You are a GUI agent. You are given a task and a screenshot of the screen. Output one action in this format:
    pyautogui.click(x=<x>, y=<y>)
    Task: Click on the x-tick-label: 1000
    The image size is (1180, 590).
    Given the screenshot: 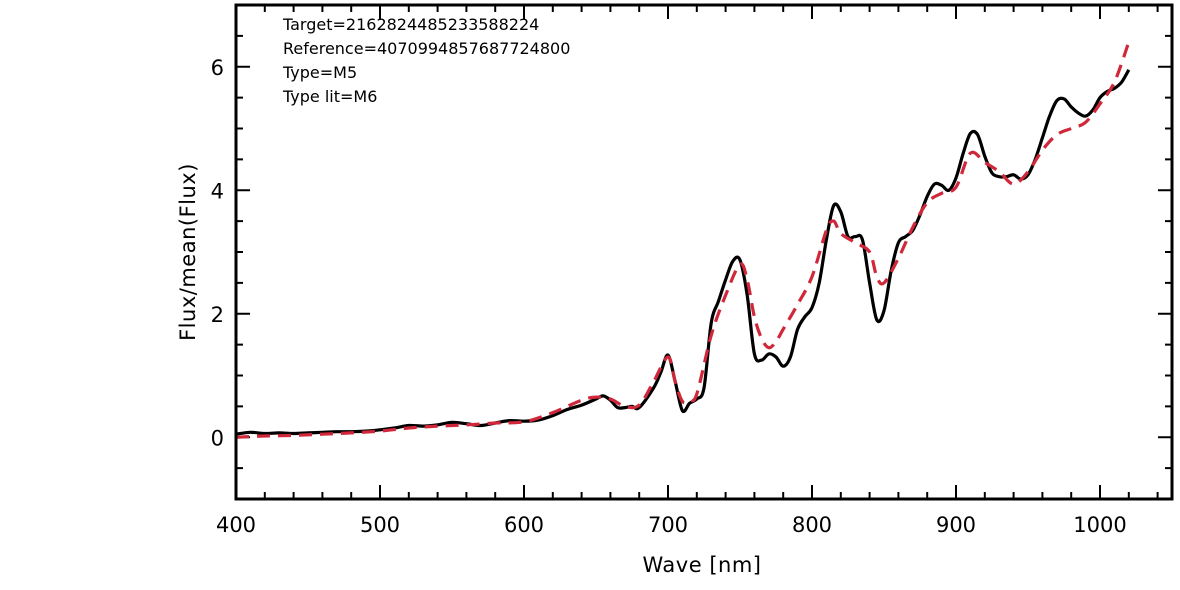 What is the action you would take?
    pyautogui.click(x=1099, y=525)
    